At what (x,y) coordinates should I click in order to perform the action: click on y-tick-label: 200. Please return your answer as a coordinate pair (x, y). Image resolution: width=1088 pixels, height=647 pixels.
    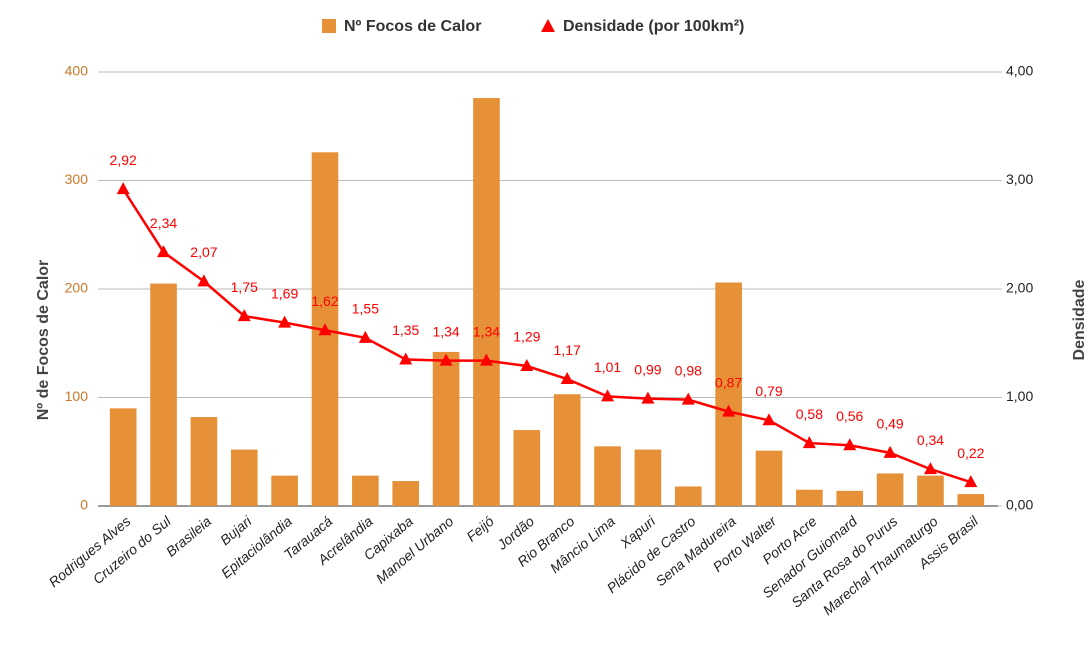
    Looking at the image, I should click on (77, 288).